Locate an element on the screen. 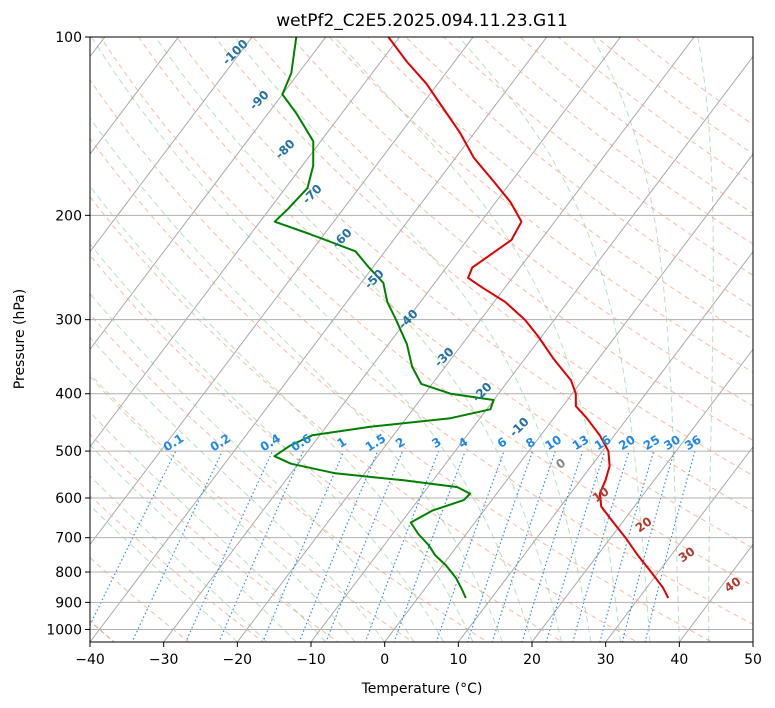  x-tick-label: −10 is located at coordinates (311, 660).